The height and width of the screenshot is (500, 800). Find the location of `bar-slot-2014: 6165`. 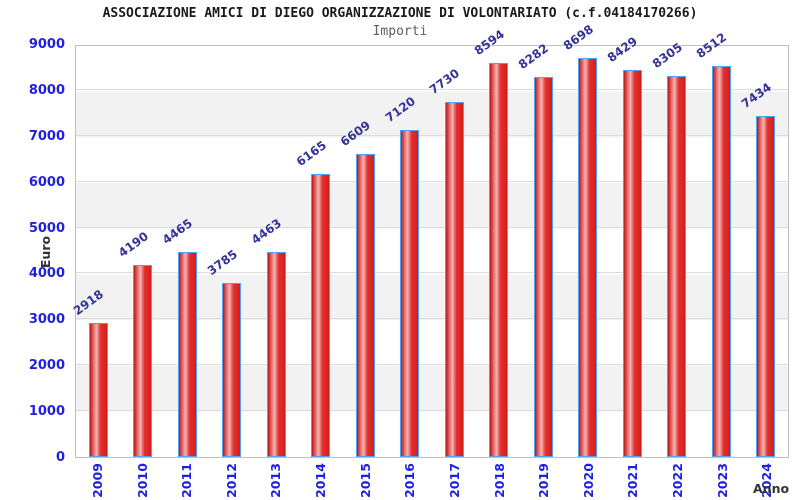

bar-slot-2014: 6165 is located at coordinates (319, 251).